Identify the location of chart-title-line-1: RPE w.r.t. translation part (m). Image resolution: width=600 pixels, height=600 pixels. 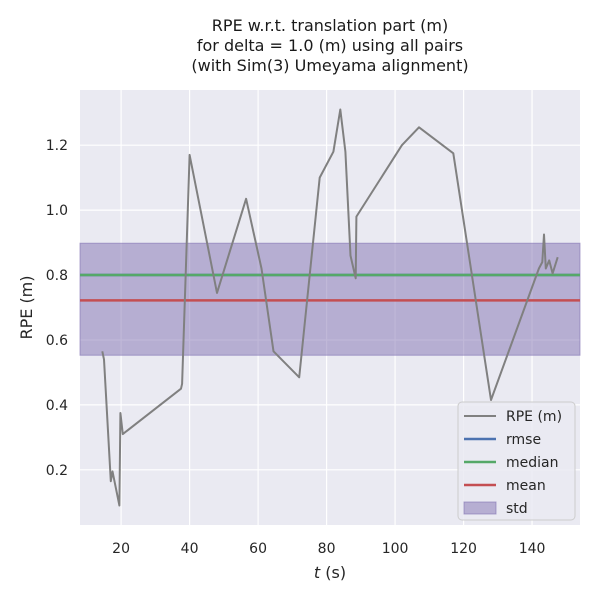
(330, 25).